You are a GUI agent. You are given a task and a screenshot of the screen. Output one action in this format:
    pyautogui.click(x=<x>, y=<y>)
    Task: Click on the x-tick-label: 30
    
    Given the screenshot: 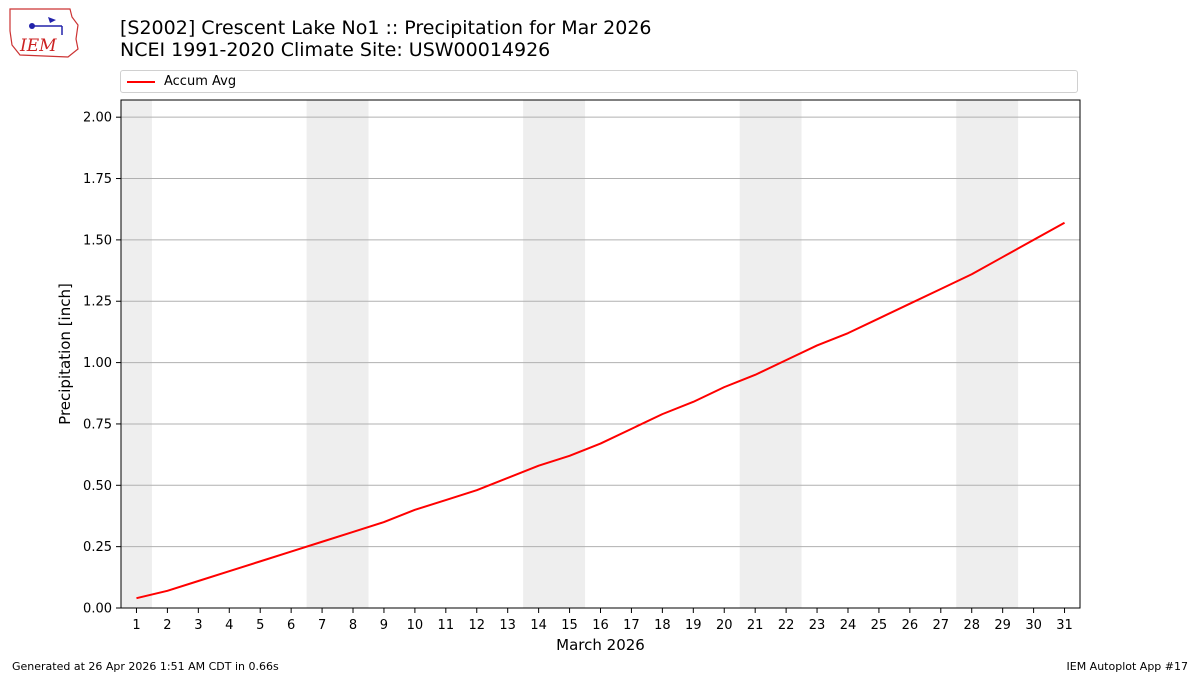 What is the action you would take?
    pyautogui.click(x=1033, y=625)
    